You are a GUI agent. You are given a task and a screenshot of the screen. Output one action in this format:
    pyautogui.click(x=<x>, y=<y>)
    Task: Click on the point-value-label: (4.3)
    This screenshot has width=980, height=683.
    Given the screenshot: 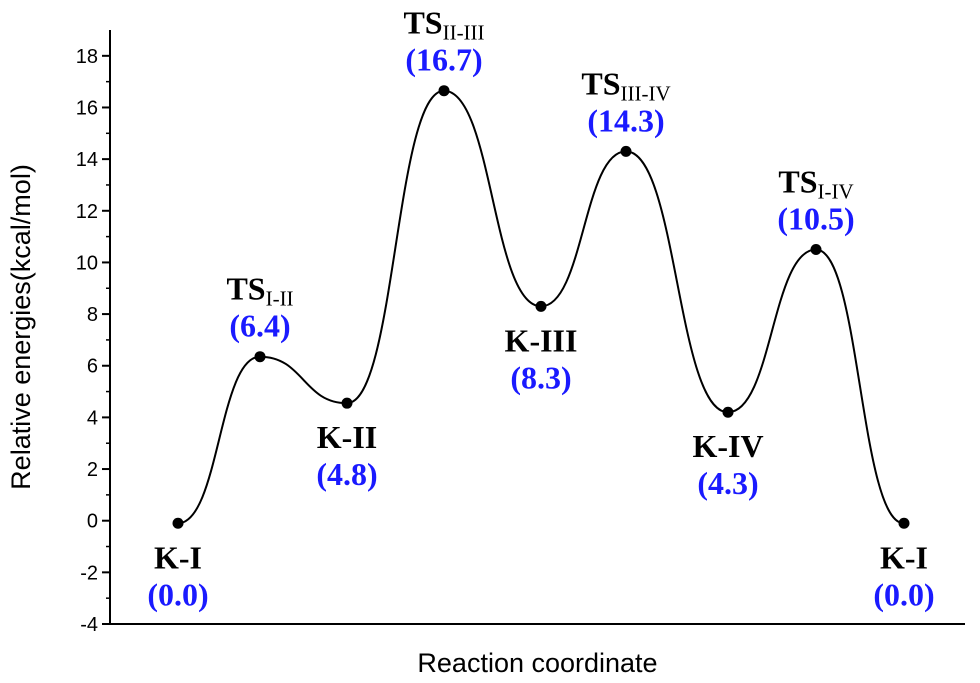 What is the action you would take?
    pyautogui.click(x=727, y=483)
    